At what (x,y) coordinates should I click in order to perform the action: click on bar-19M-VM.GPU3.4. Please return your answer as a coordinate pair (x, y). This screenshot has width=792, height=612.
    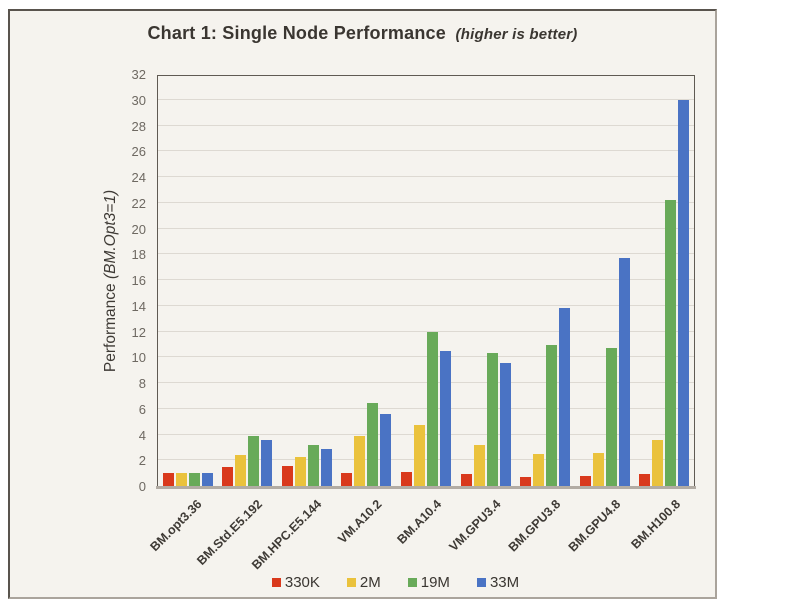
    Looking at the image, I should click on (492, 419).